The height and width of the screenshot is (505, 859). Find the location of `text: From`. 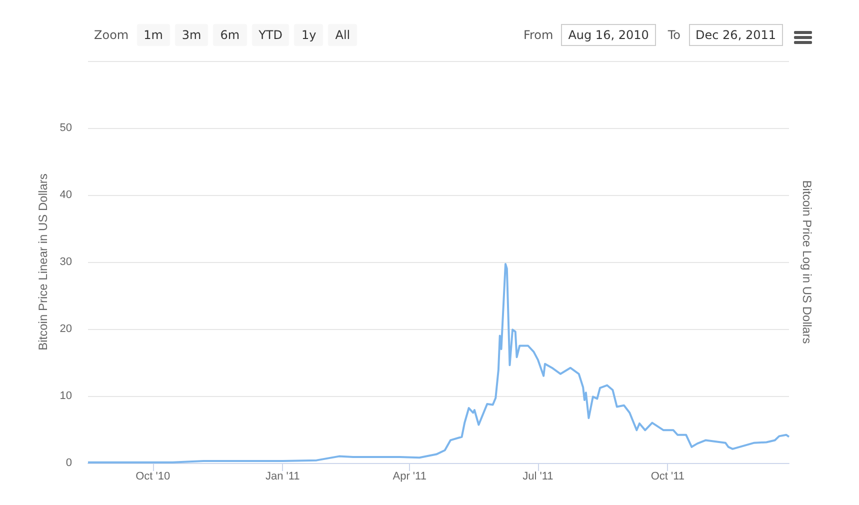

text: From is located at coordinates (538, 35).